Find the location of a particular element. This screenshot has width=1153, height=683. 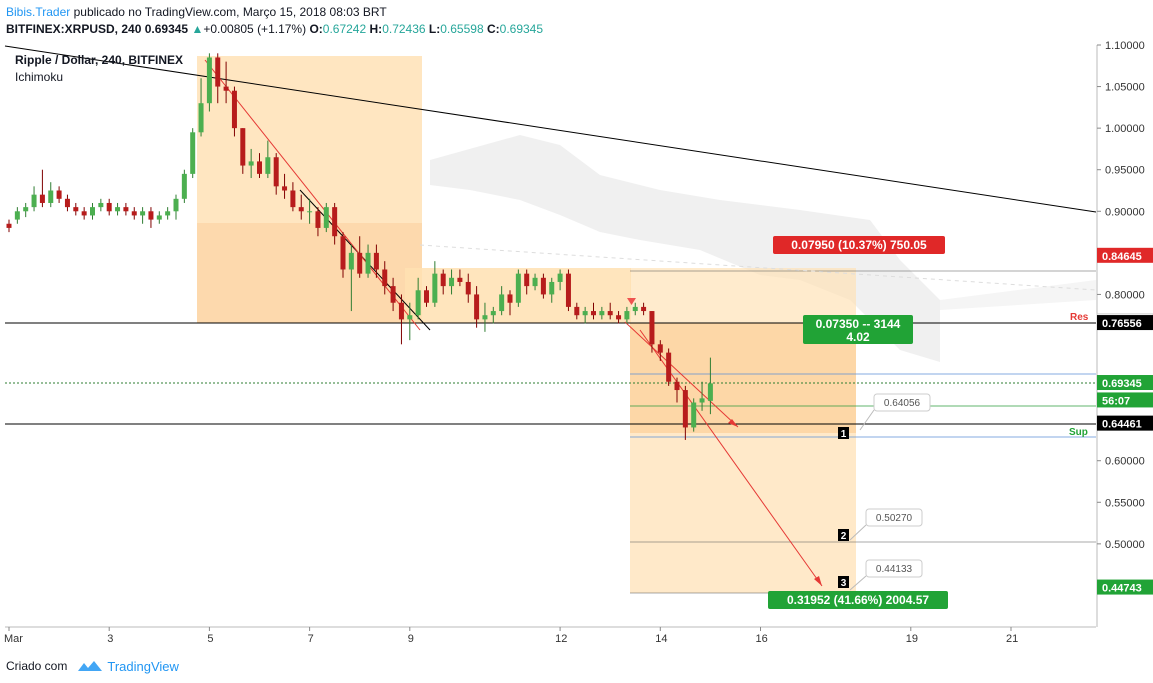

indicator-label: Ichimoku is located at coordinates (39, 77).